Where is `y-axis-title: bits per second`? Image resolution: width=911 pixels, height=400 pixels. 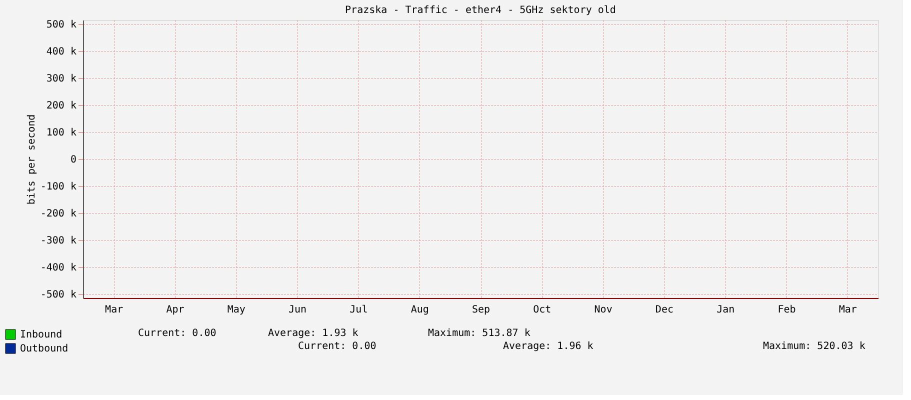 y-axis-title: bits per second is located at coordinates (32, 159).